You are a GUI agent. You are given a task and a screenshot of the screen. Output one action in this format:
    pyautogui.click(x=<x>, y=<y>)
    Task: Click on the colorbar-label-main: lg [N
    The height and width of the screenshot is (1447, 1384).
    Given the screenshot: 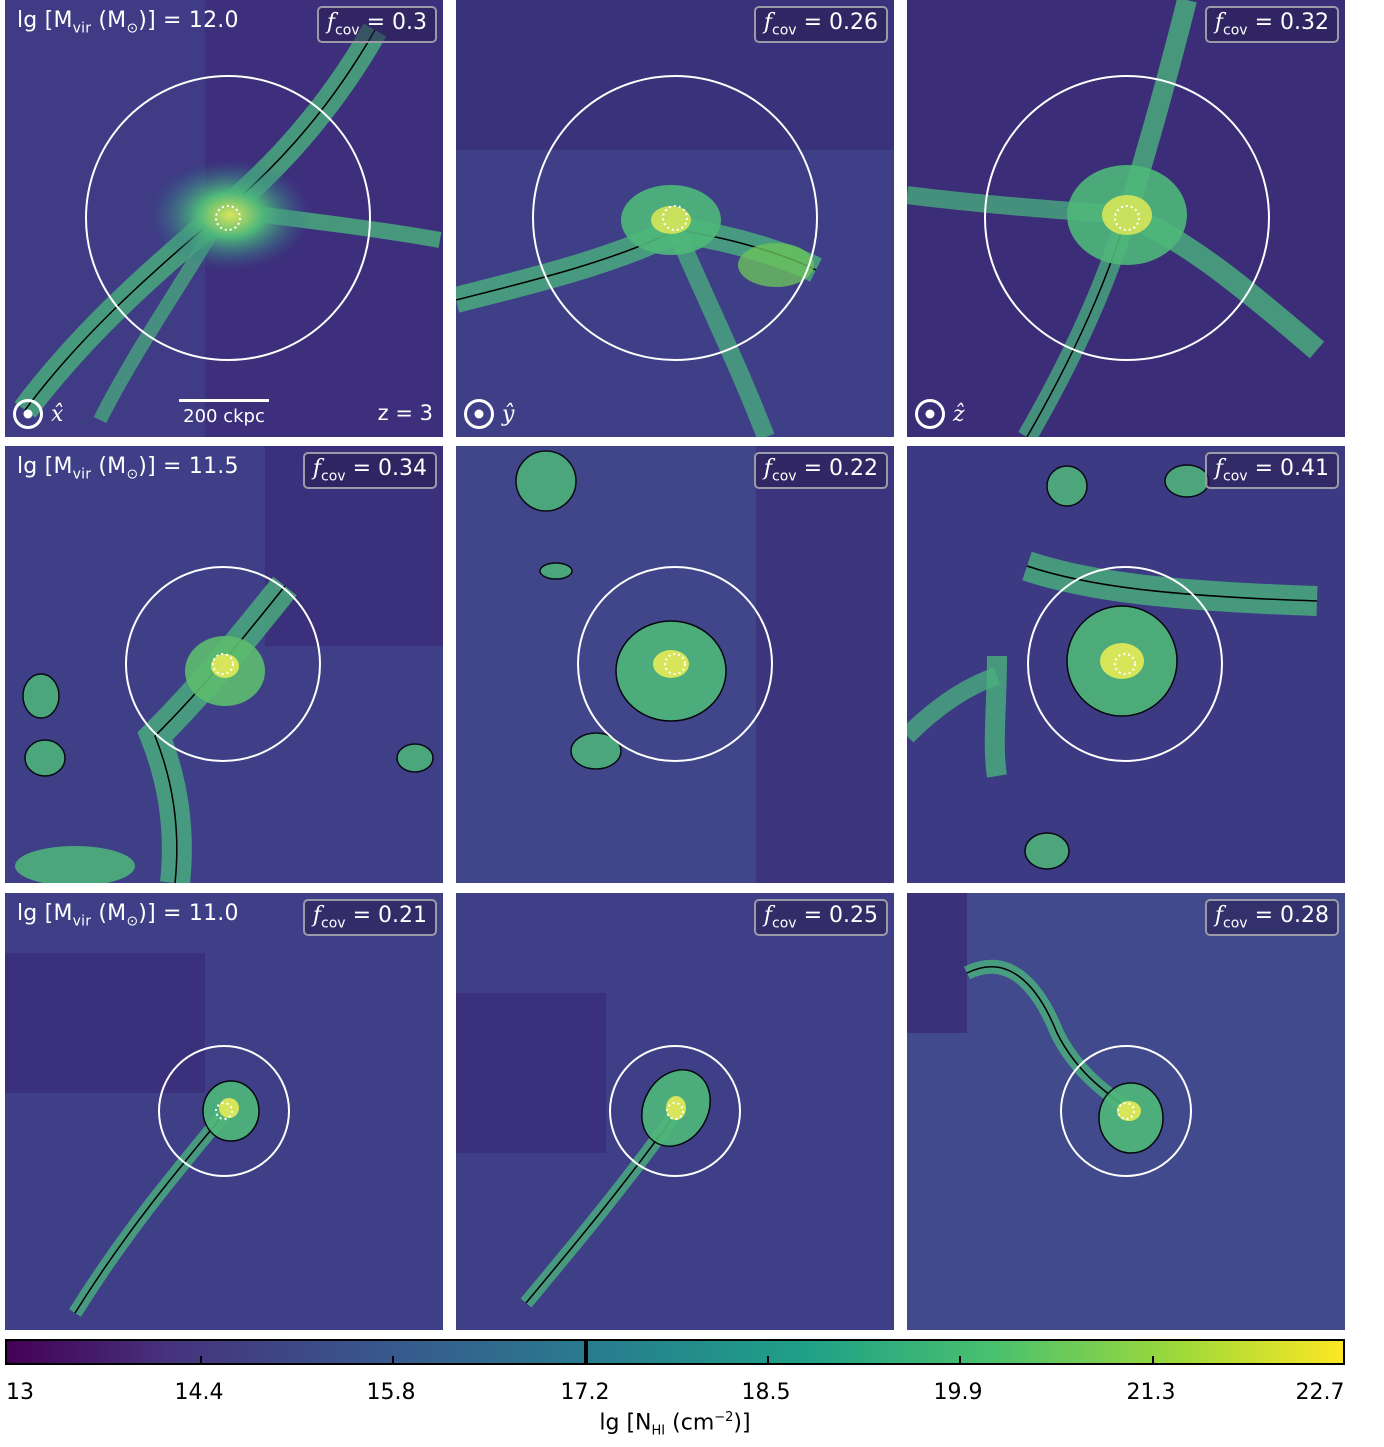 What is the action you would take?
    pyautogui.click(x=625, y=1423)
    